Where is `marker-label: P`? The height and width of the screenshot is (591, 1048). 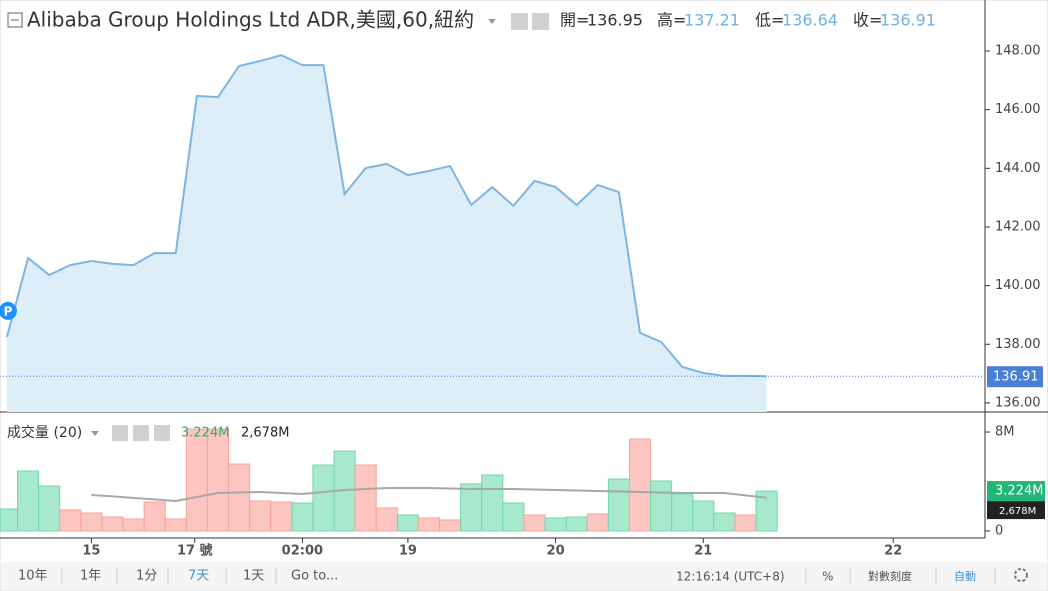 marker-label: P is located at coordinates (8, 311).